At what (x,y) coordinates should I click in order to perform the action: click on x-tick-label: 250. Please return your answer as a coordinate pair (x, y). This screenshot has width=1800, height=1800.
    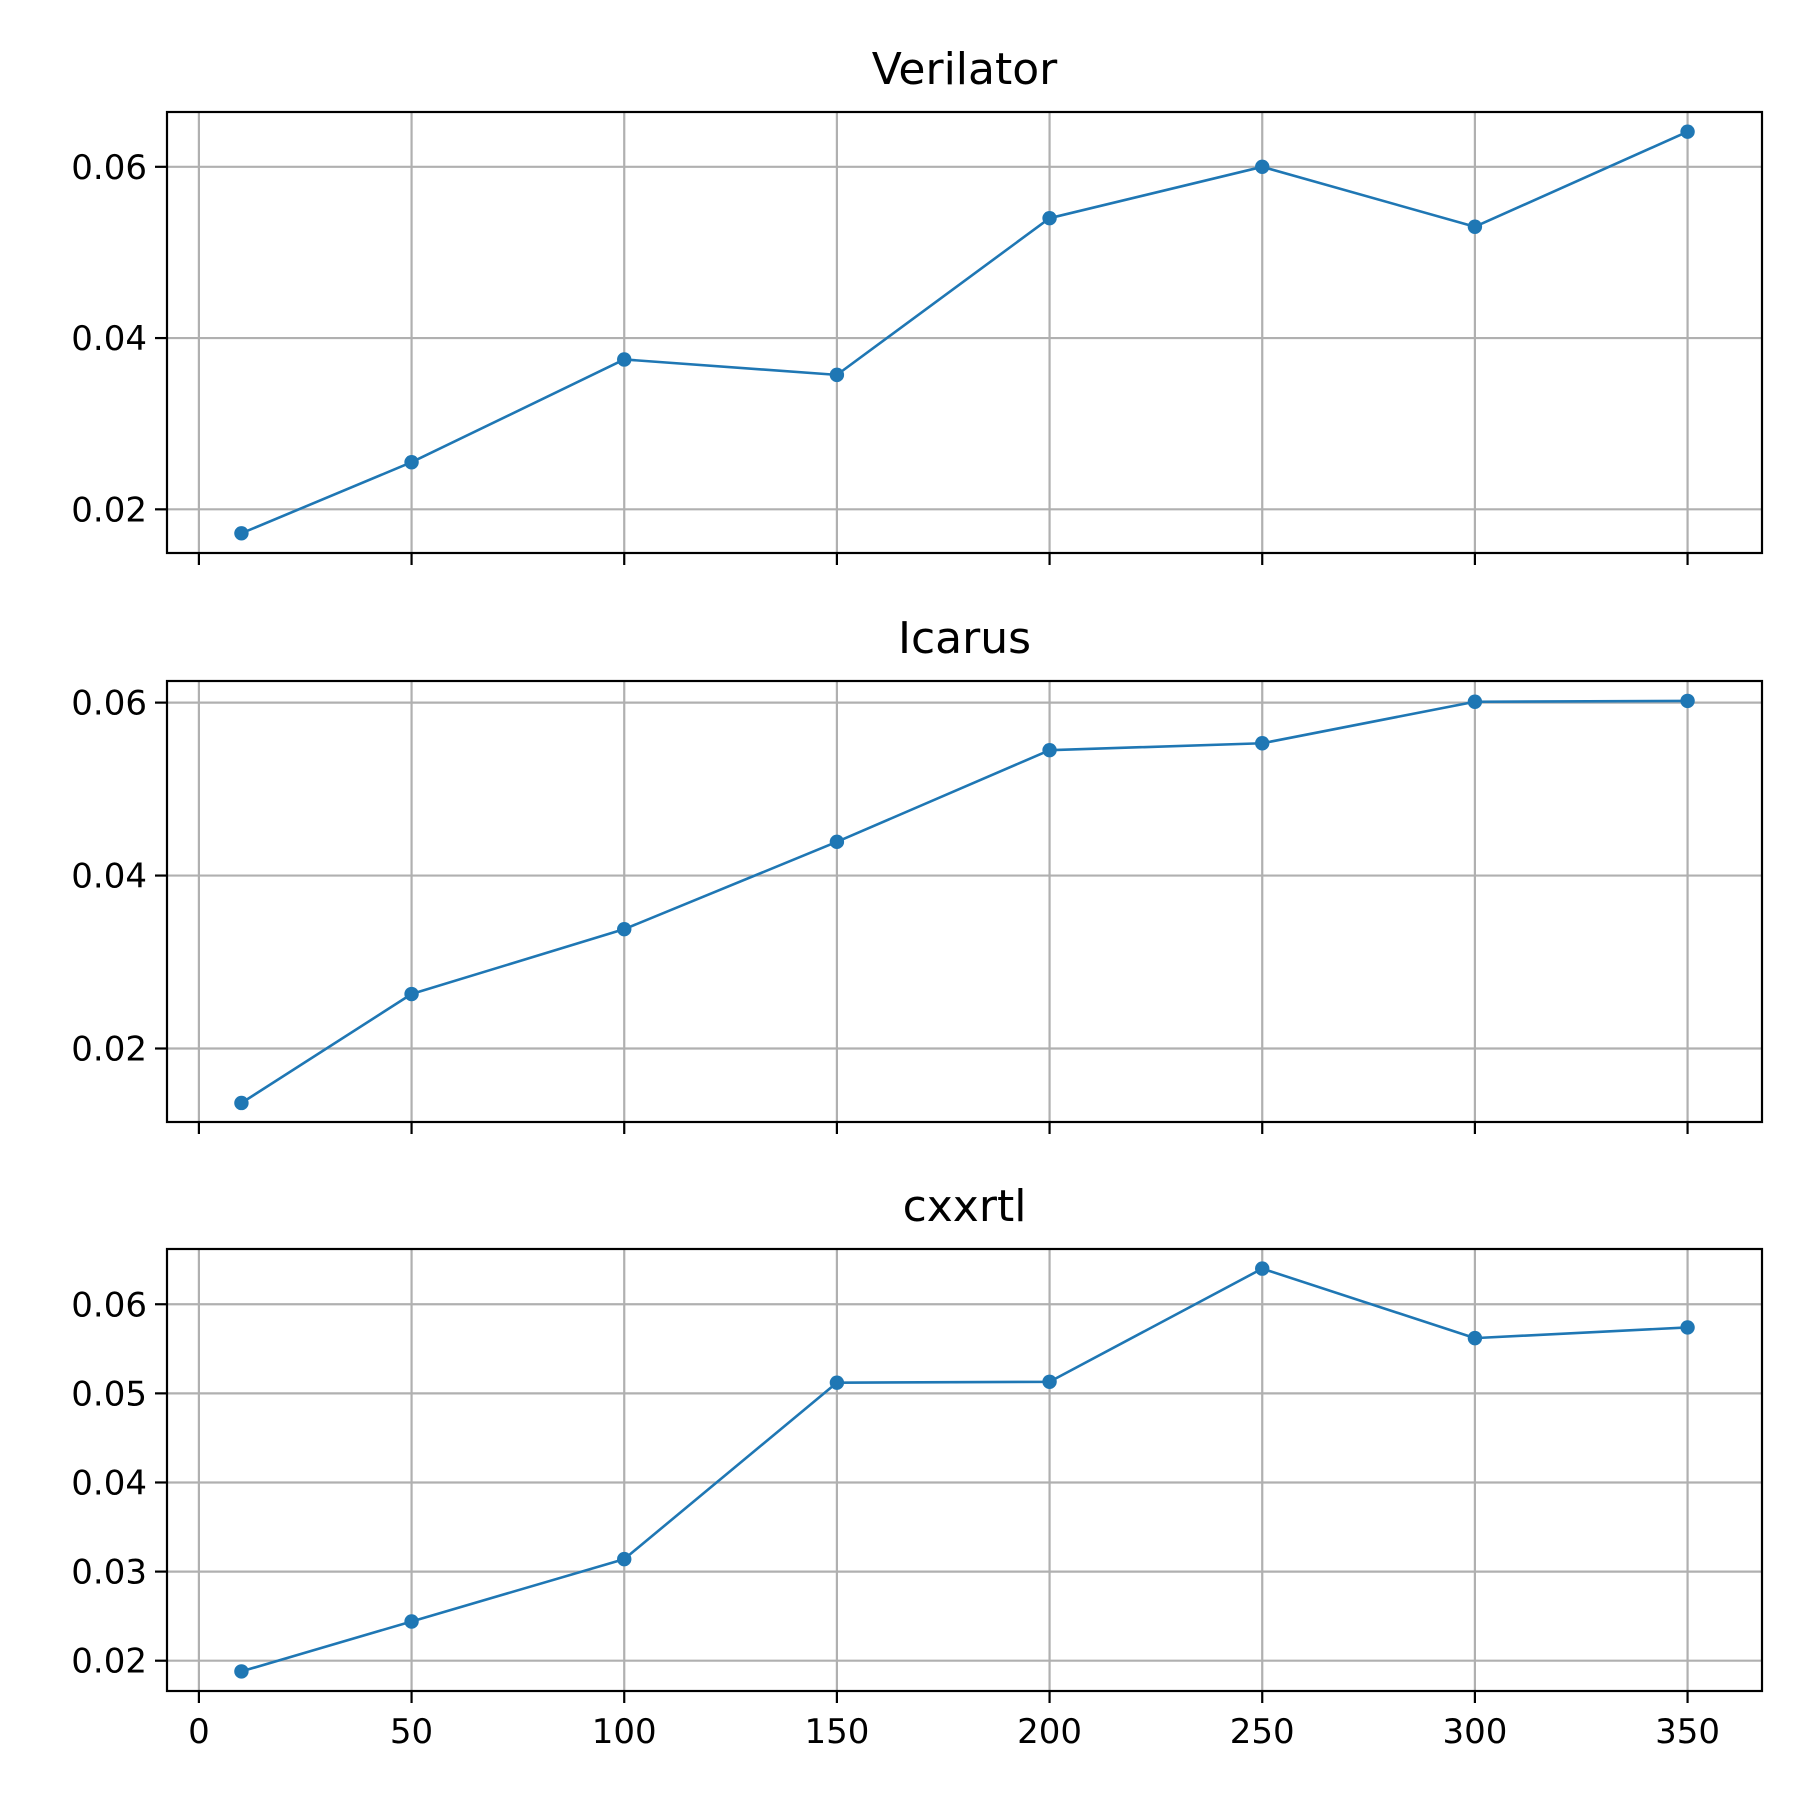
    Looking at the image, I should click on (1262, 1732).